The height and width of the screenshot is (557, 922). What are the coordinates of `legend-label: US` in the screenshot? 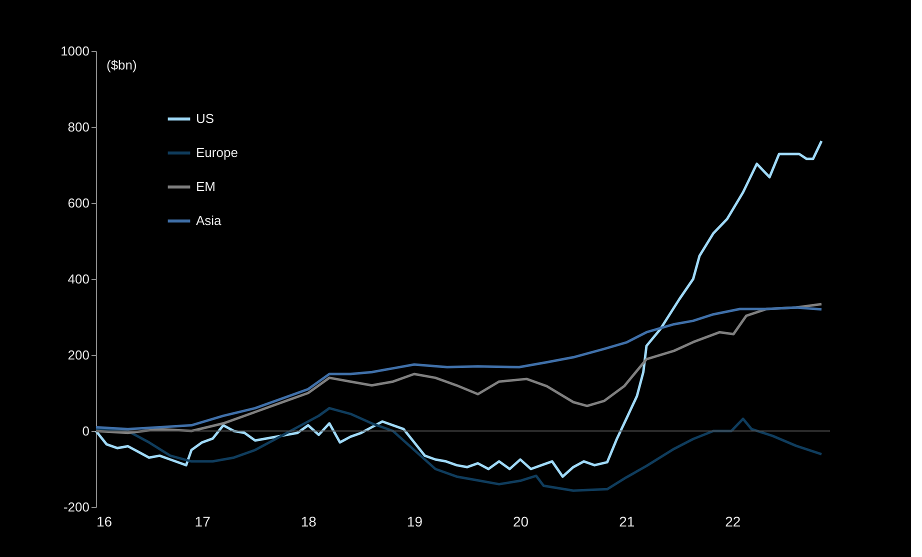 It's located at (205, 118).